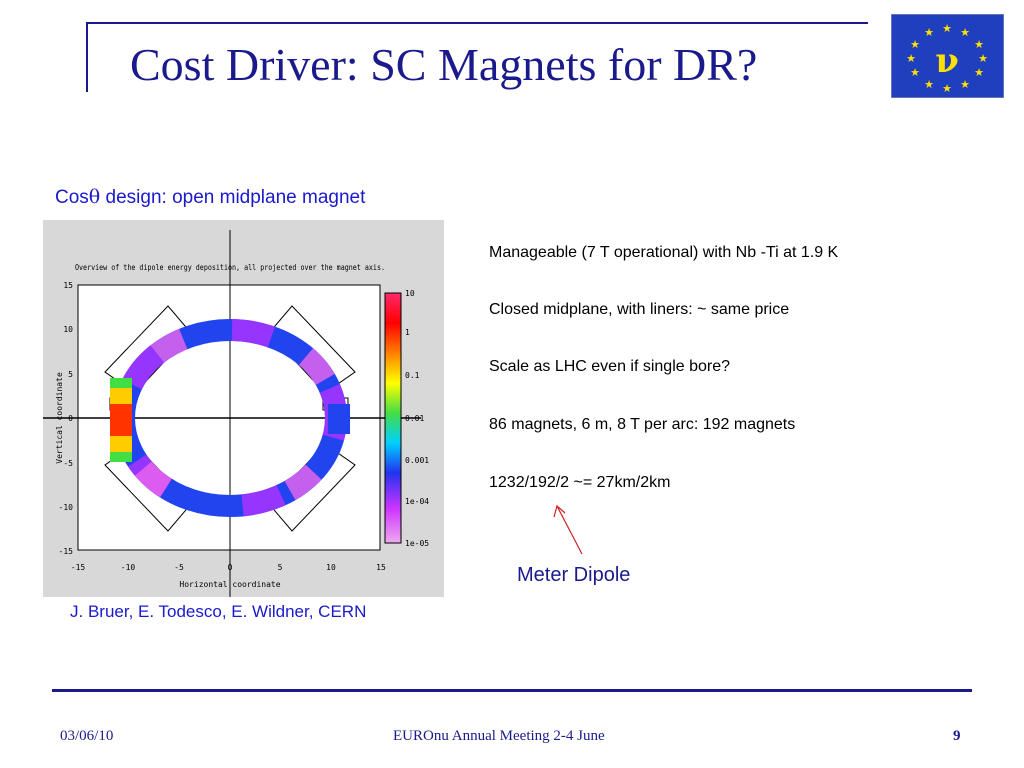 The image size is (1024, 768). Describe the element at coordinates (414, 418) in the screenshot. I see `colorbar-label-0.01: 0.01` at that location.